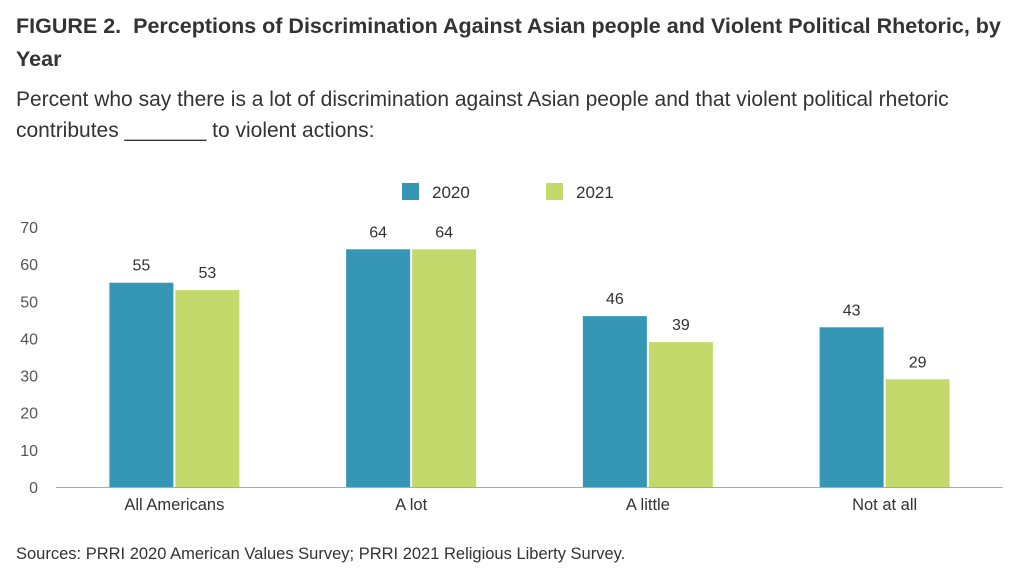  I want to click on x-tick-label-all-americans: All Americans, so click(174, 505).